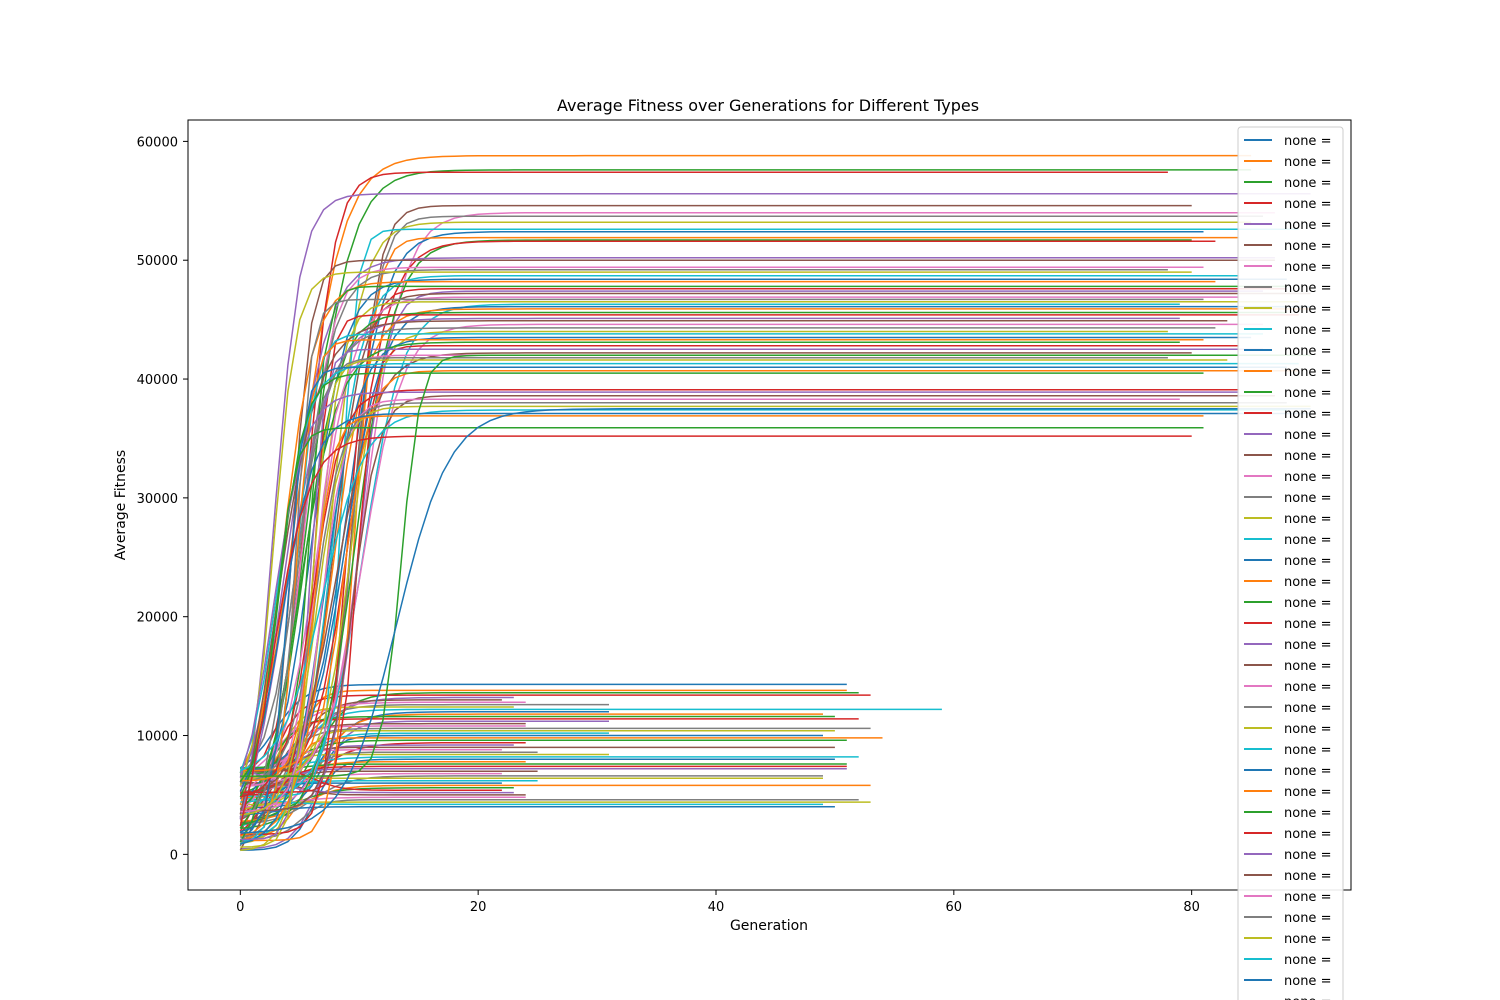 Image resolution: width=1500 pixels, height=1000 pixels. Describe the element at coordinates (240, 907) in the screenshot. I see `x-tick-label: 0` at that location.